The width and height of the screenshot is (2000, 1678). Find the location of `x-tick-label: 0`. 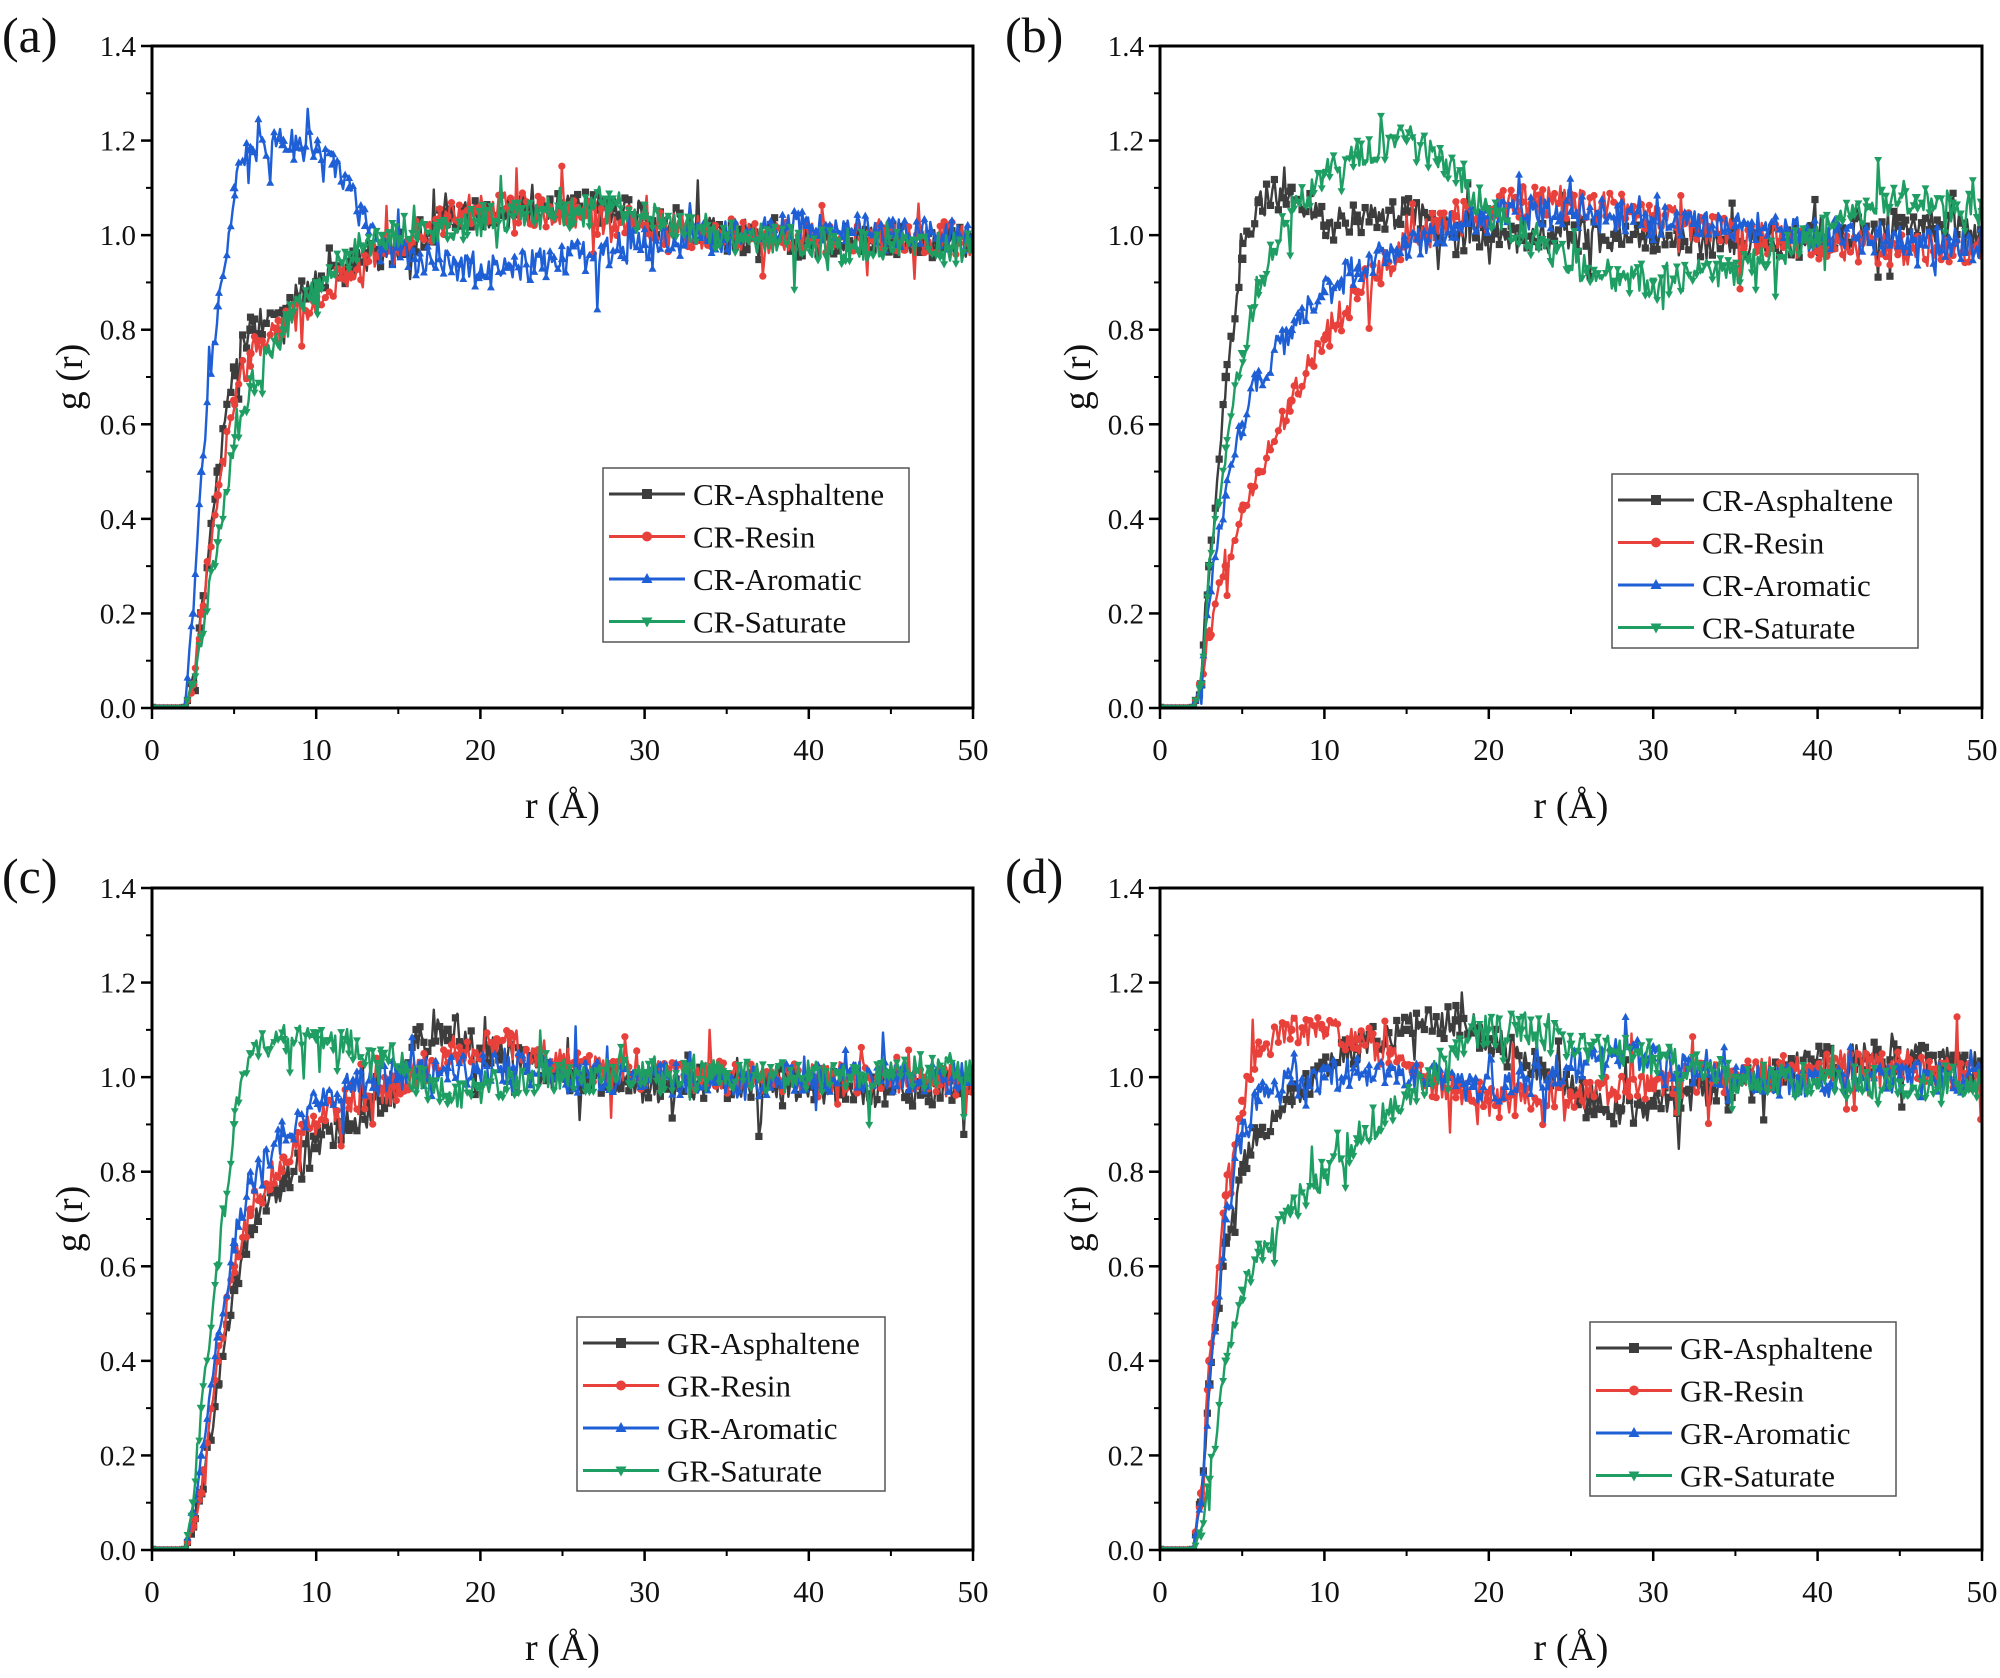

x-tick-label: 0 is located at coordinates (152, 1591).